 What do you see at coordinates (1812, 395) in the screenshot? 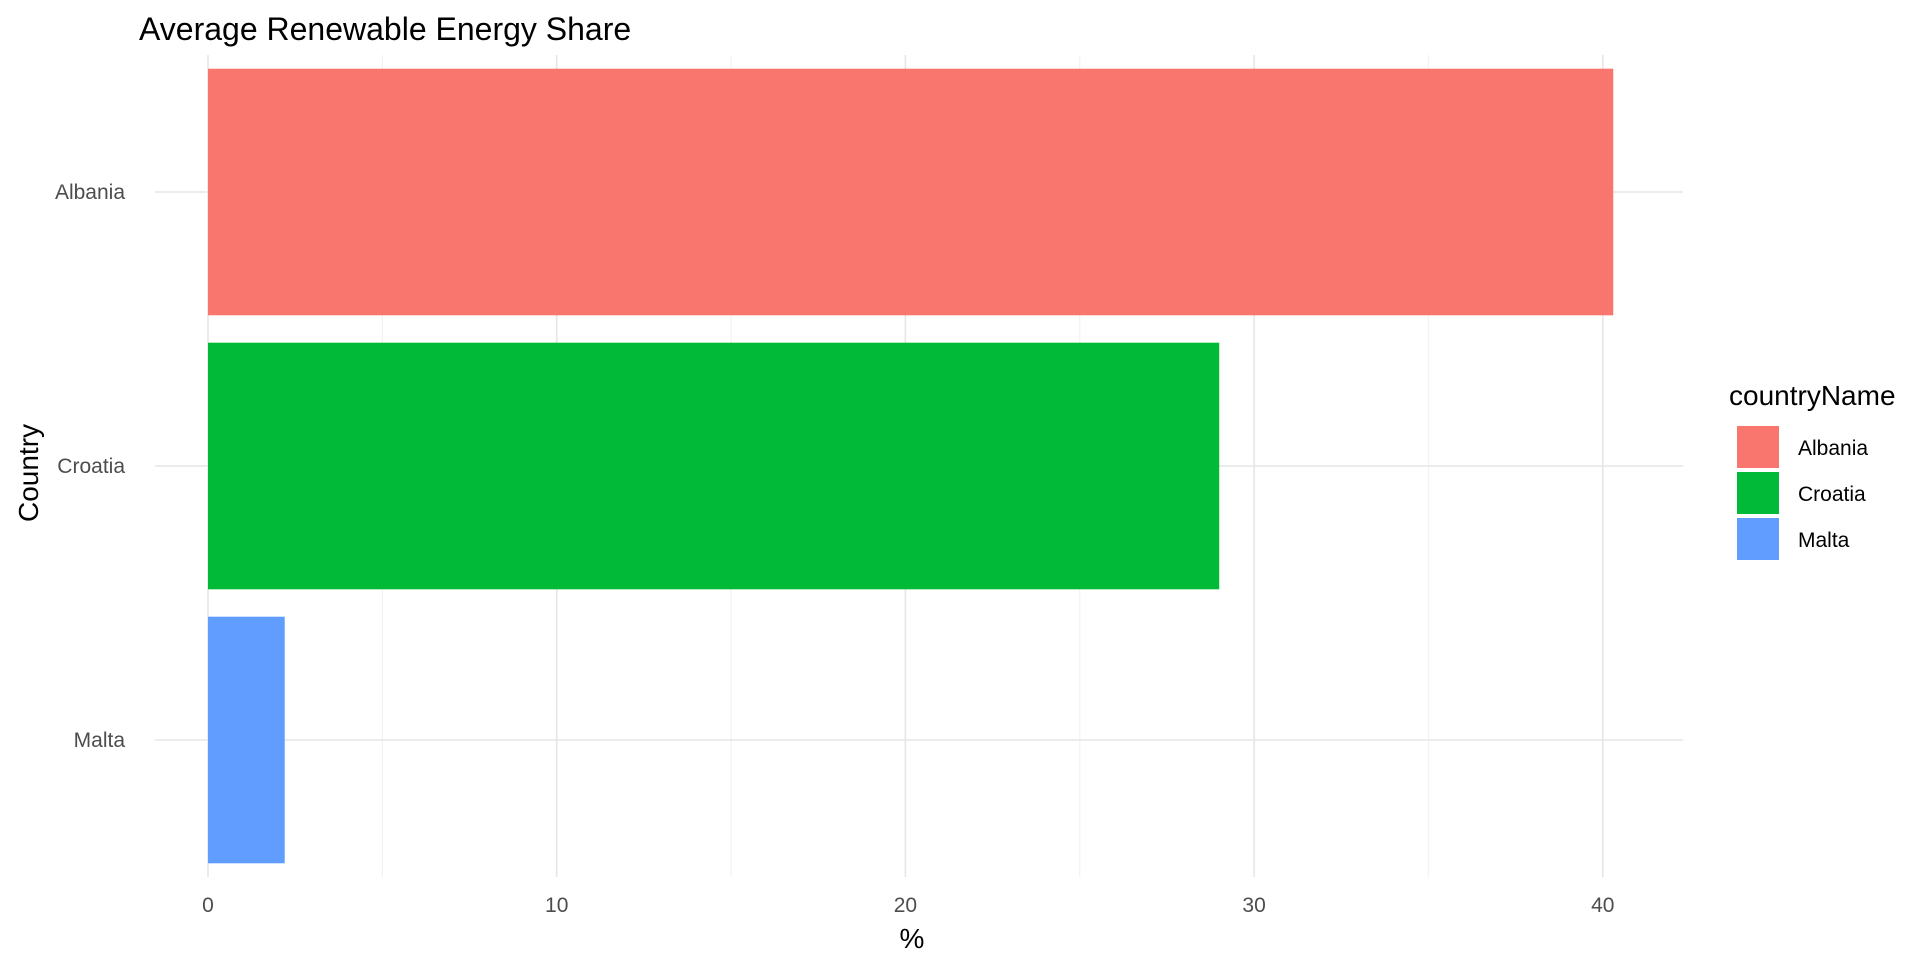
I see `legend-title: countryName` at bounding box center [1812, 395].